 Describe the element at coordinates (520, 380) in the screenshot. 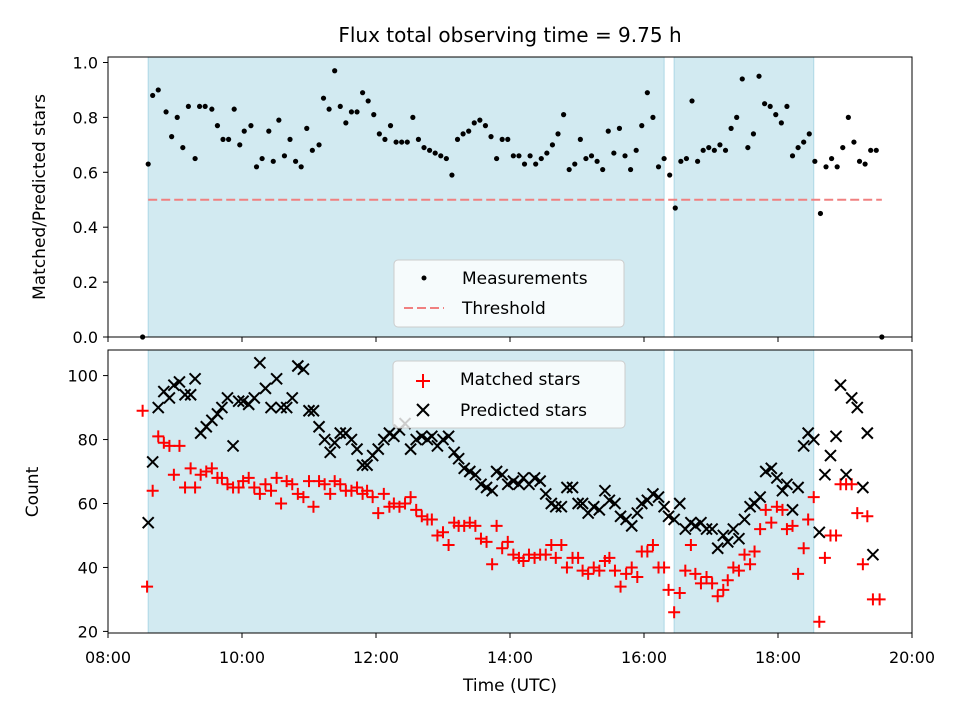

I see `legend-matched-label: Matched stars` at that location.